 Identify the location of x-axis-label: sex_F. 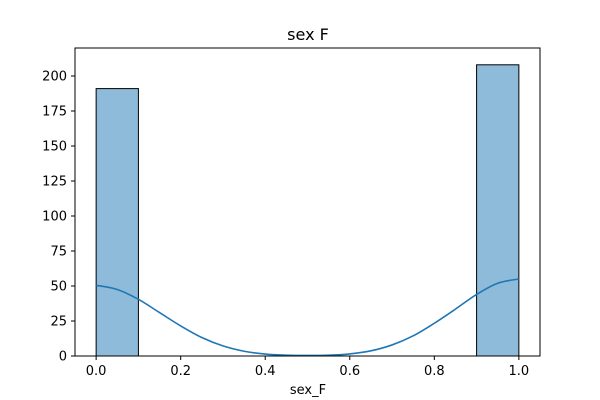
(308, 390).